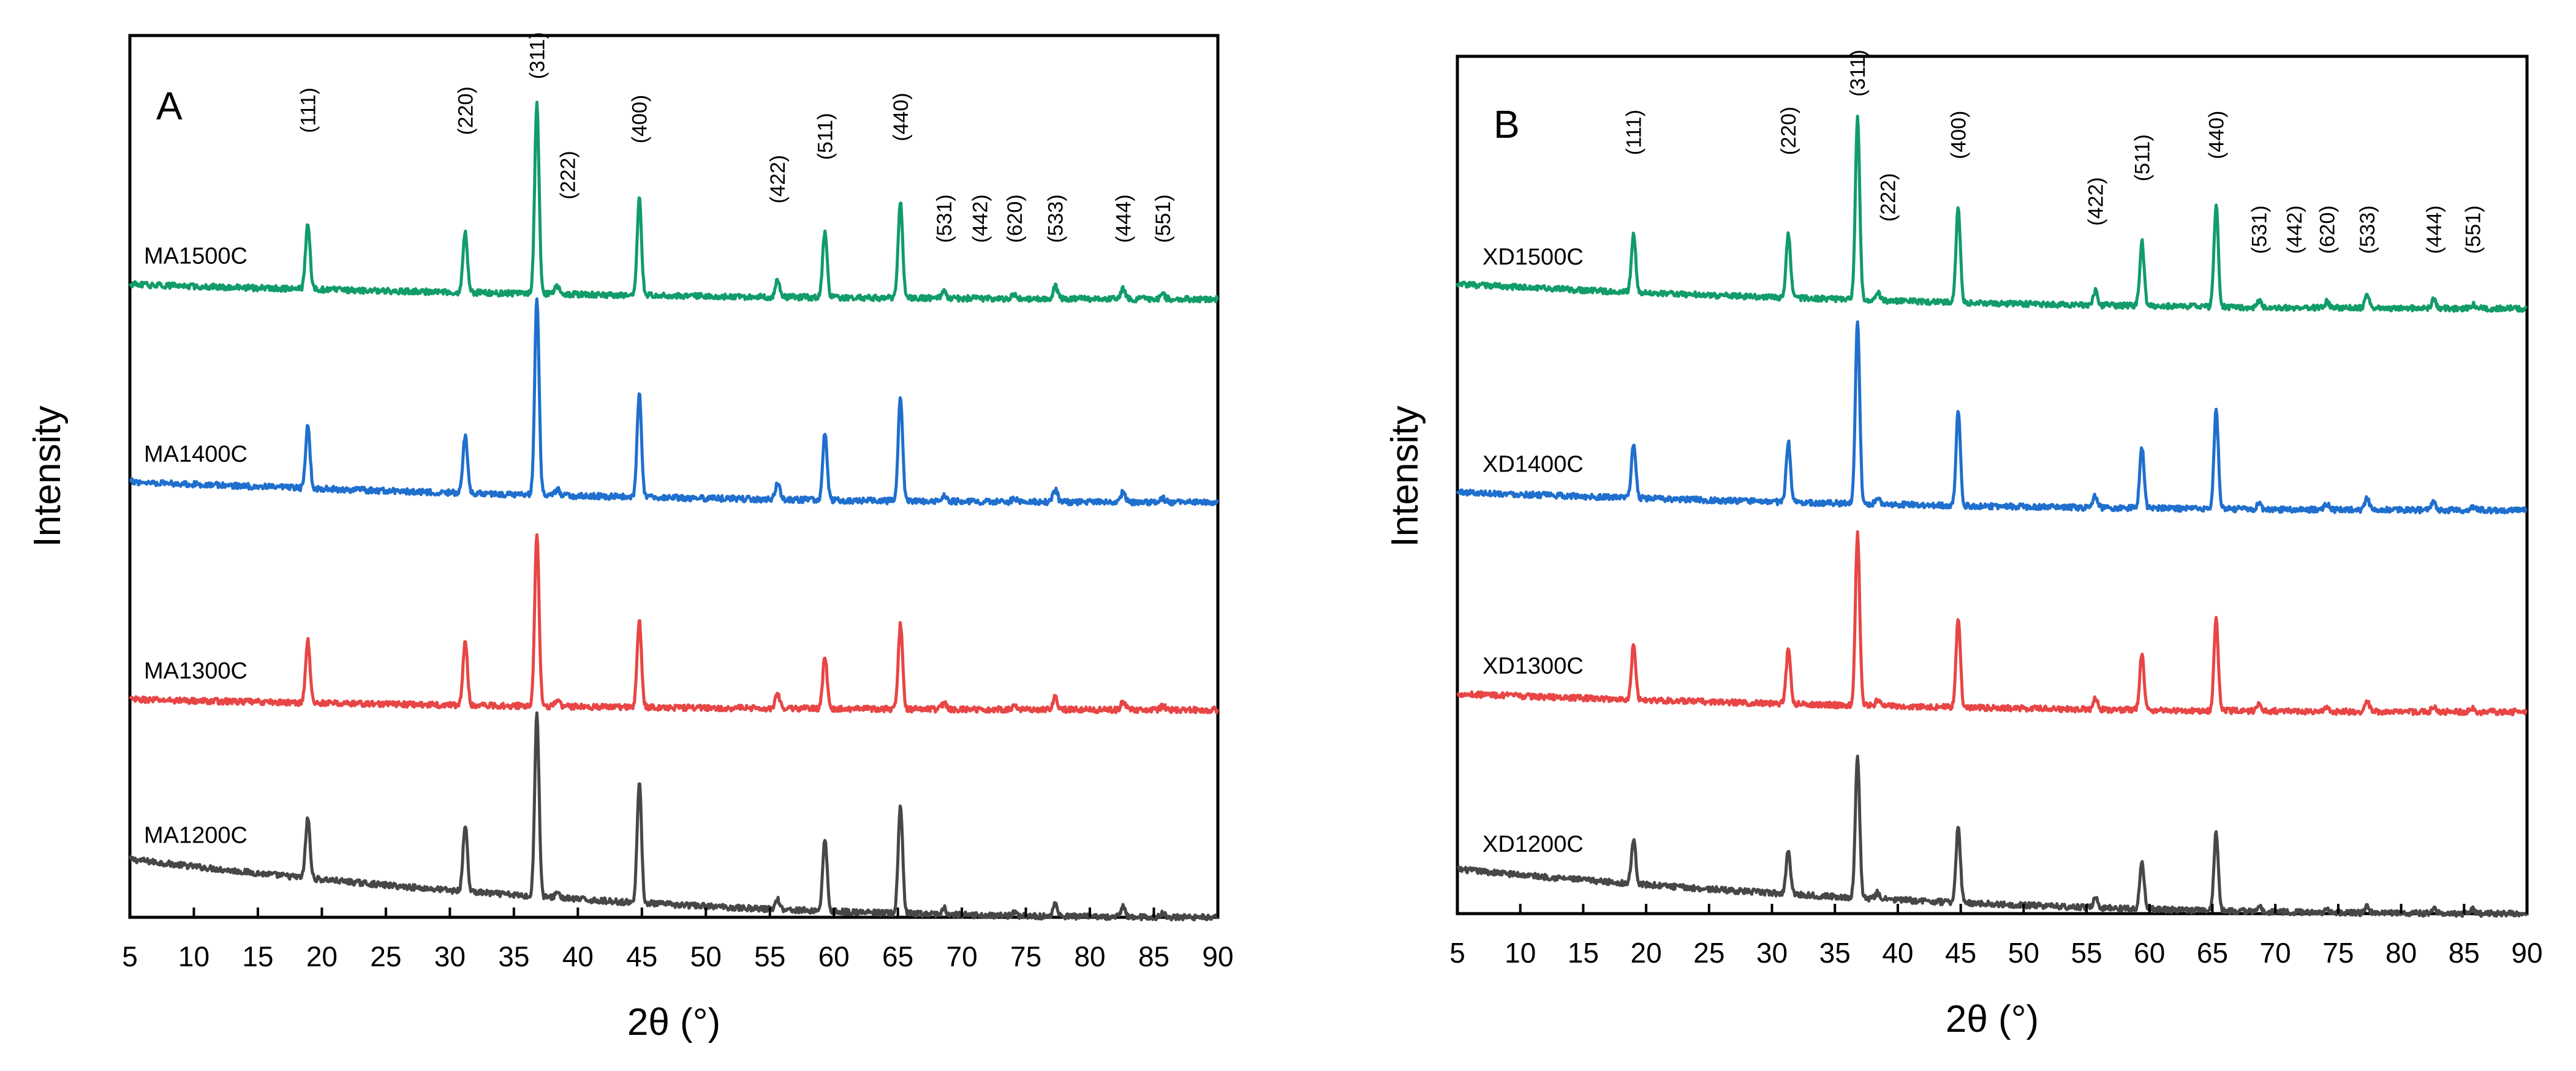  I want to click on series-label: MA1300C, so click(195, 671).